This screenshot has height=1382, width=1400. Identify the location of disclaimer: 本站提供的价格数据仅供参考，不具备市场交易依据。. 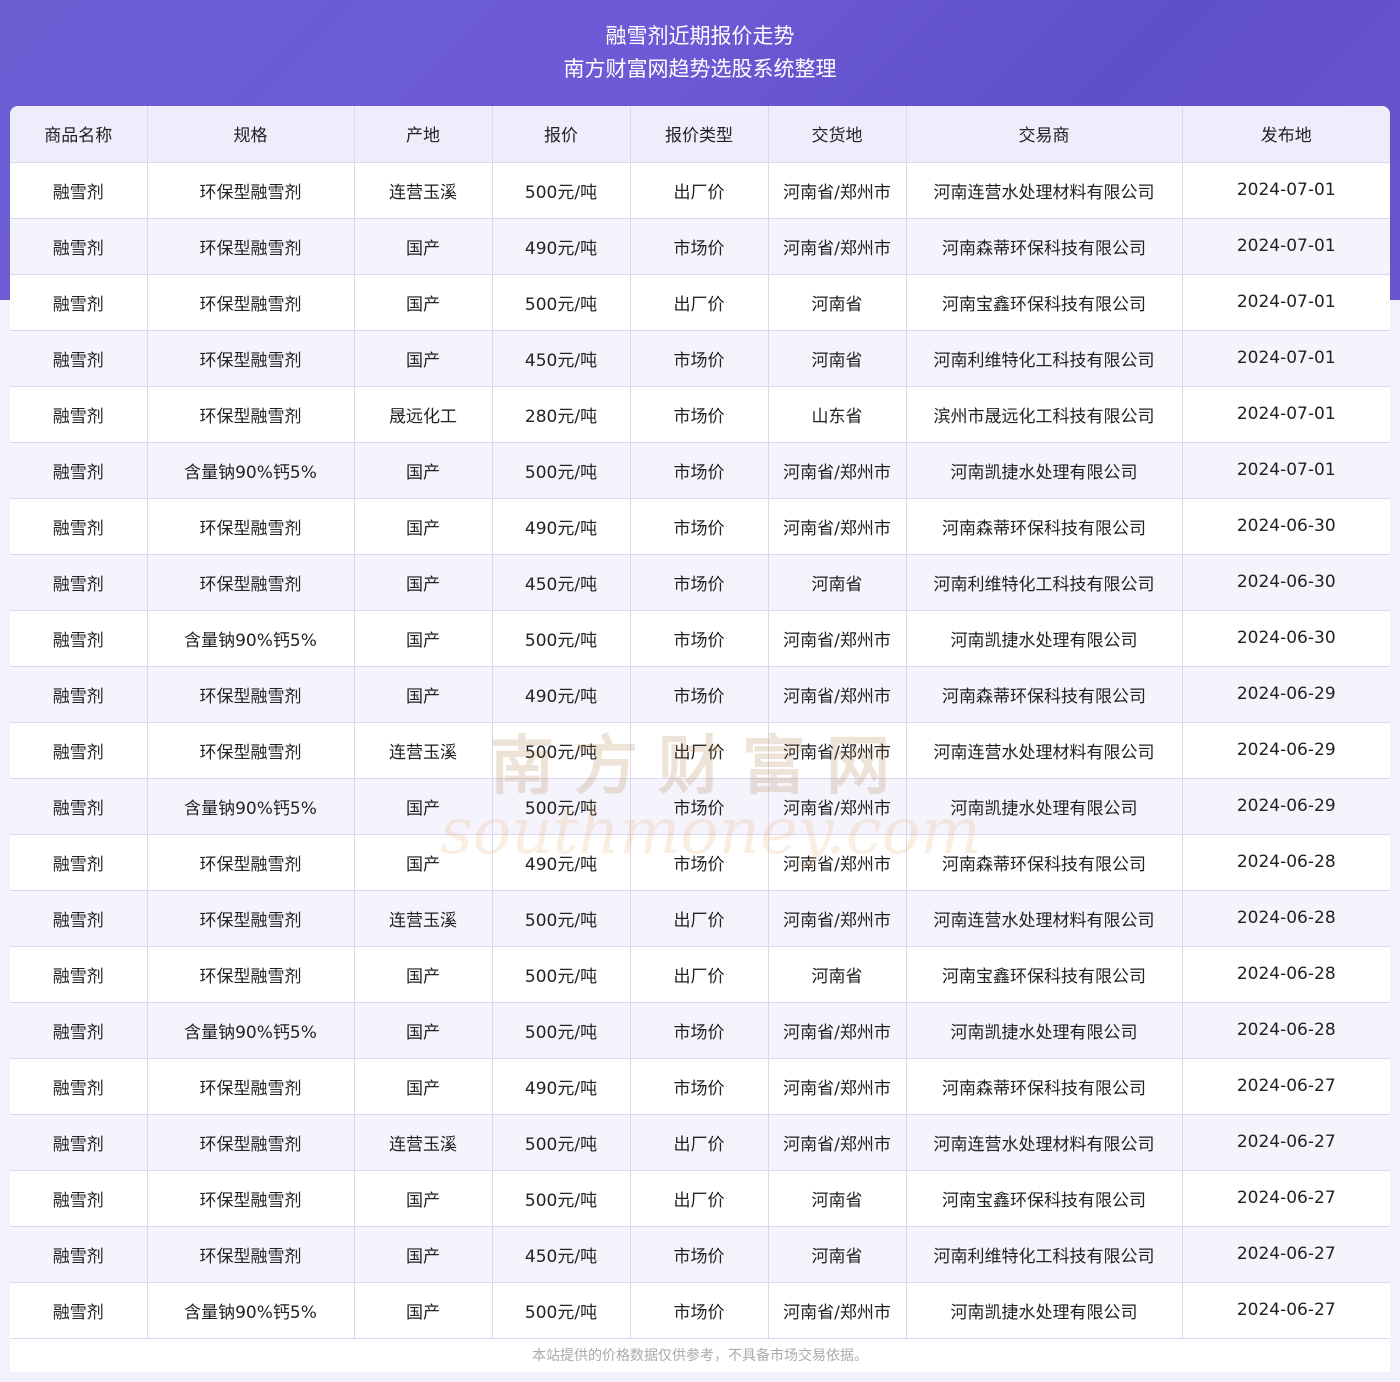
(700, 1355).